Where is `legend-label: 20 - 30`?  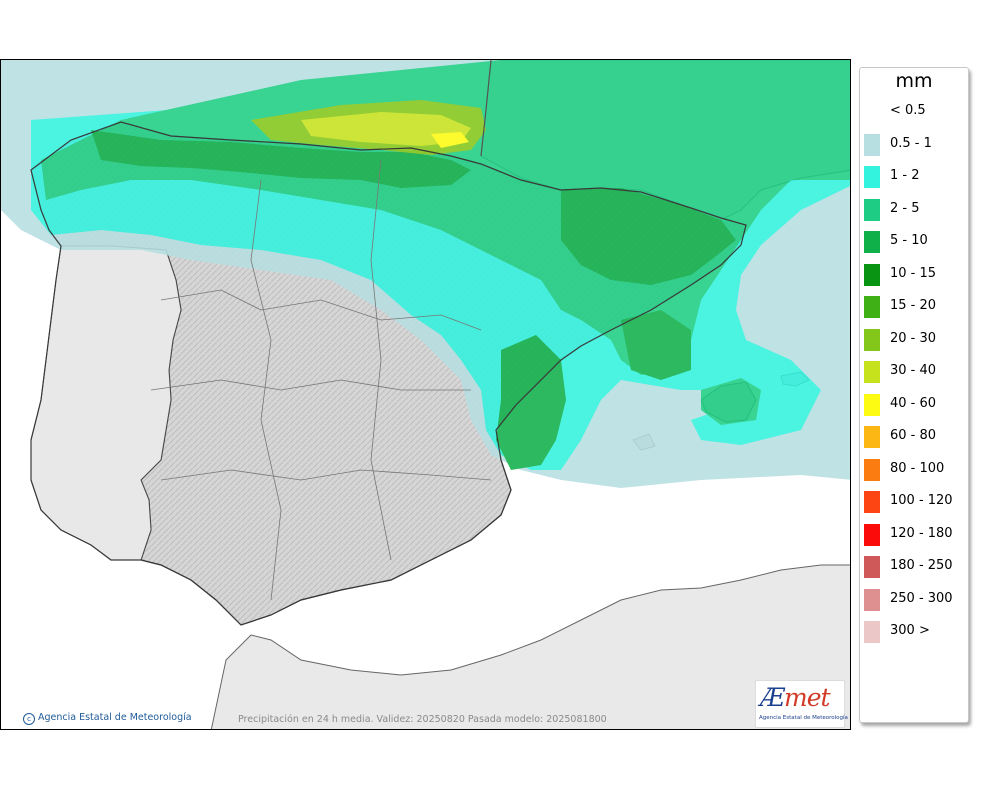 legend-label: 20 - 30 is located at coordinates (913, 338).